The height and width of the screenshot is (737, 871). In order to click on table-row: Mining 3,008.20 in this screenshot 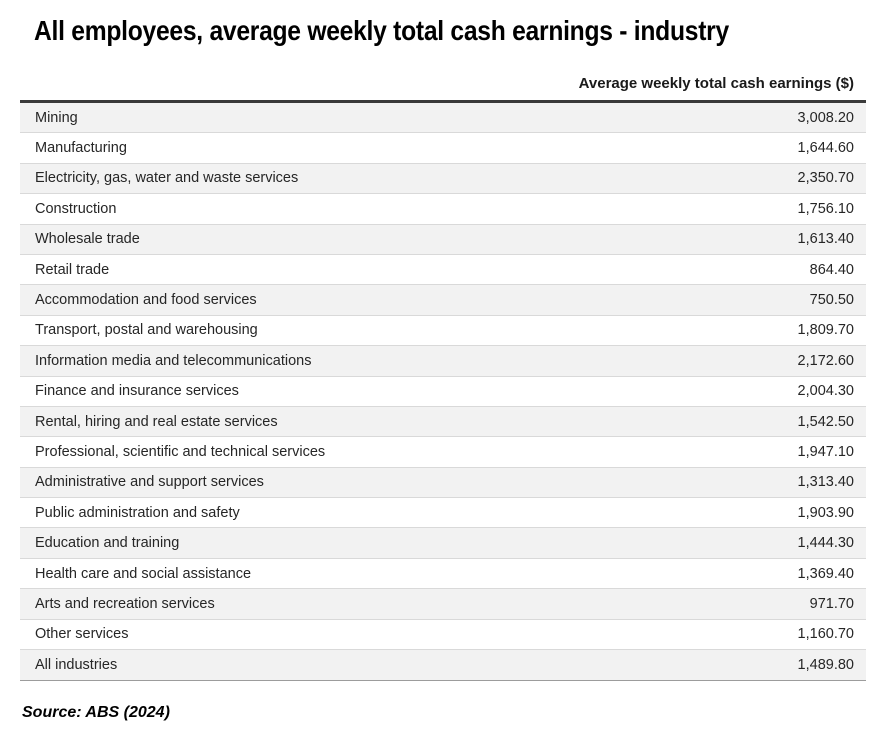, I will do `click(443, 118)`.